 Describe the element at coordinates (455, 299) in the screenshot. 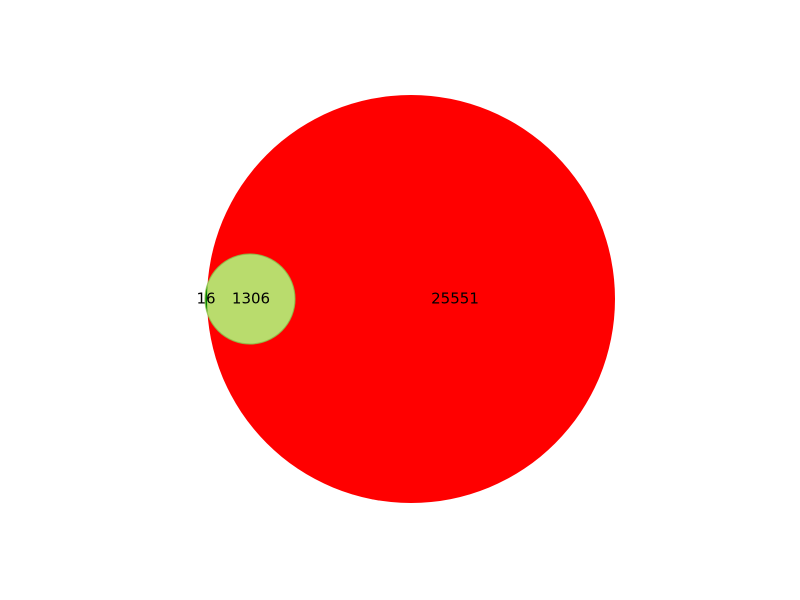

I see `region-label-b-only: 25551` at that location.